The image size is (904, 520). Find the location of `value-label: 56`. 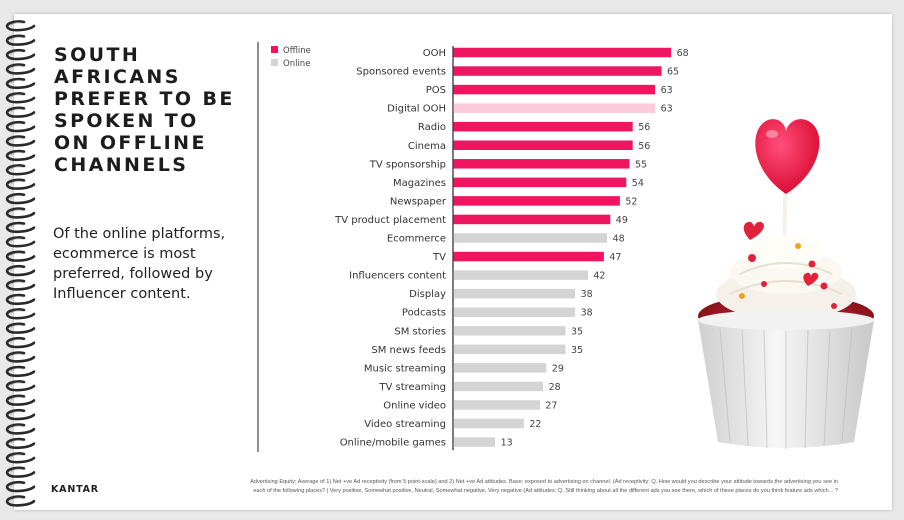

value-label: 56 is located at coordinates (644, 127).